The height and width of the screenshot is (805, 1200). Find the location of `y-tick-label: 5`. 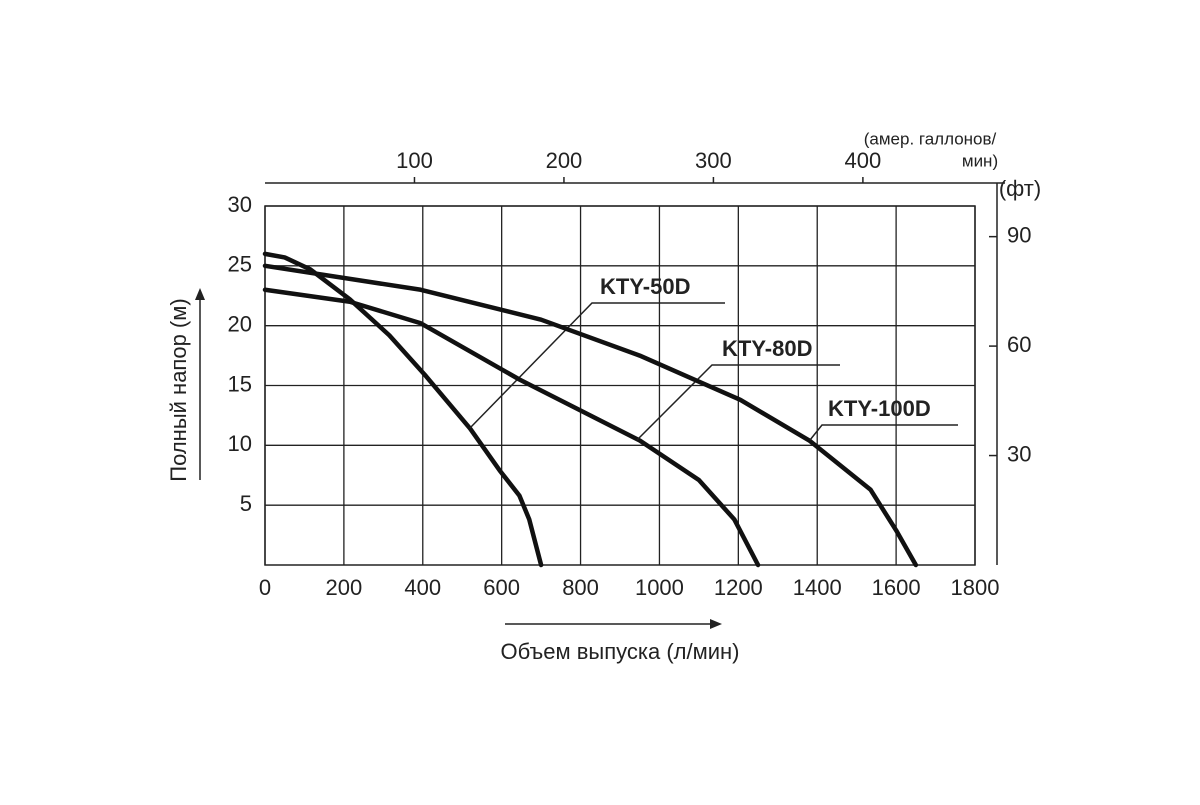

y-tick-label: 5 is located at coordinates (246, 503).